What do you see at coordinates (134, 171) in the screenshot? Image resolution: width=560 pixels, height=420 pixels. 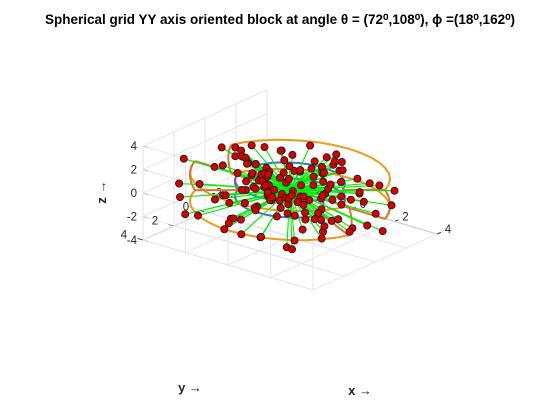 I see `z-tick-label: 2` at bounding box center [134, 171].